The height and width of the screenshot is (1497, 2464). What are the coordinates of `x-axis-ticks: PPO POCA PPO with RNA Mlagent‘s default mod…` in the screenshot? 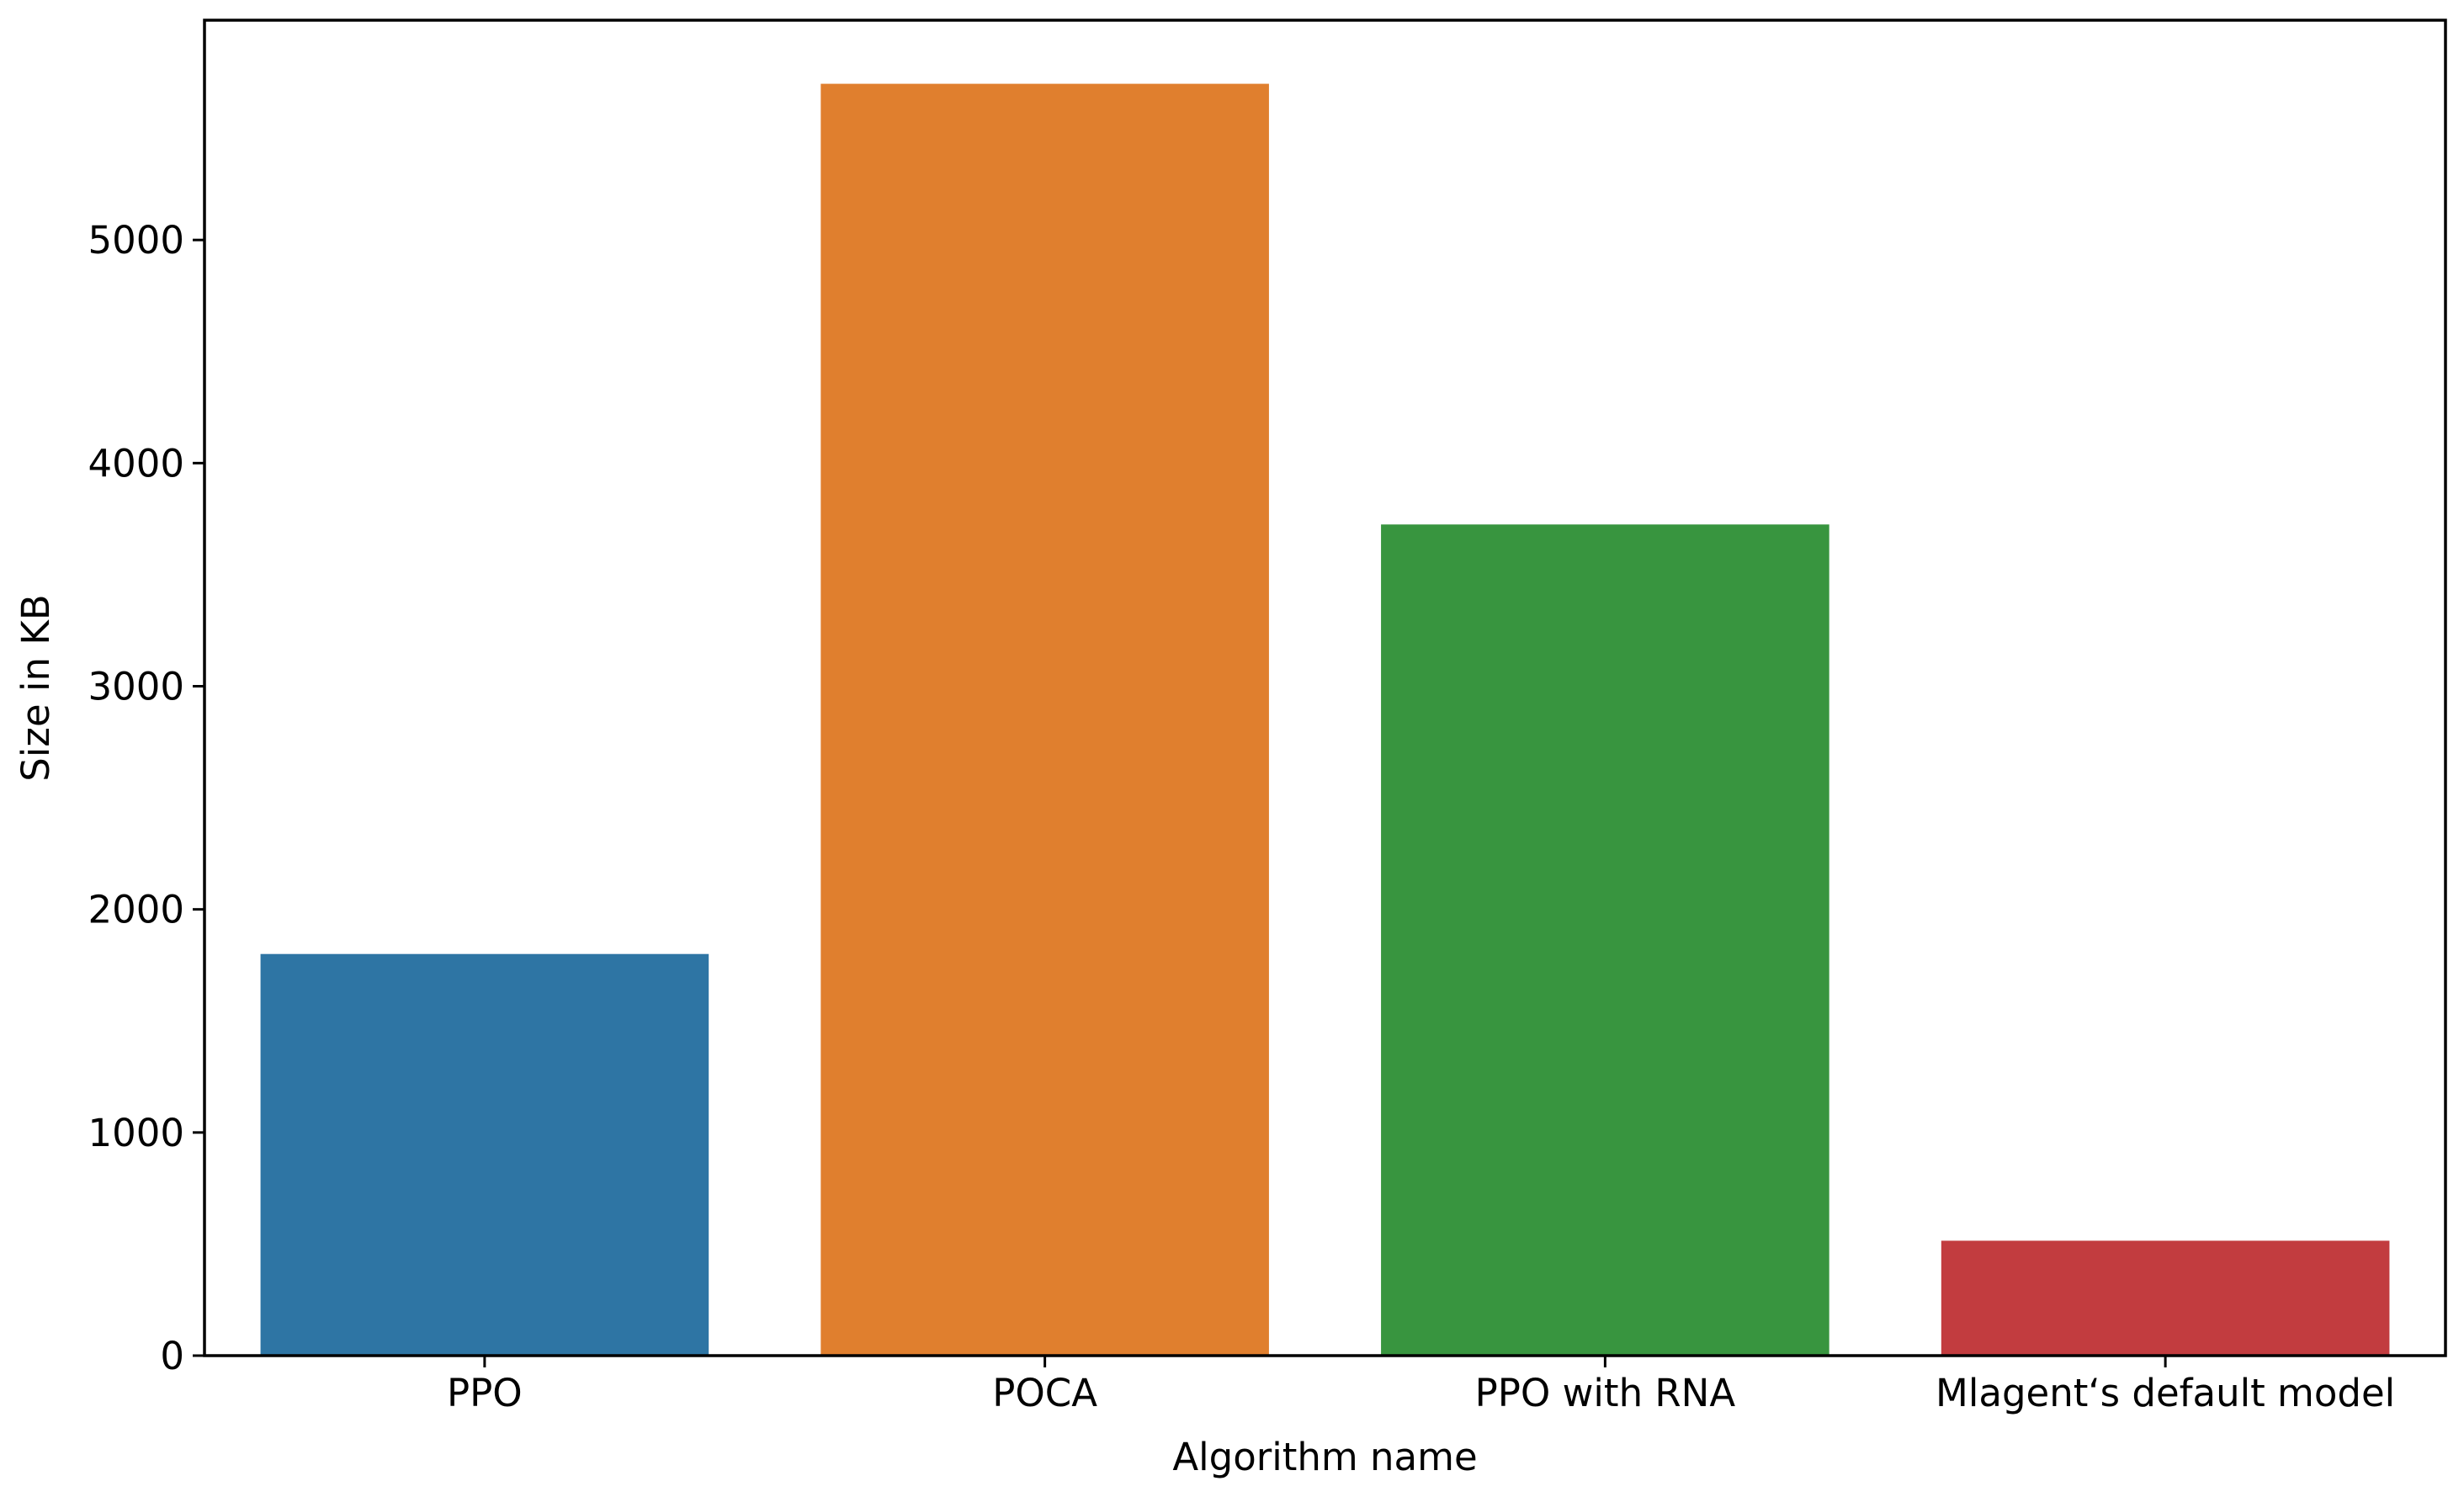 It's located at (1421, 1385).